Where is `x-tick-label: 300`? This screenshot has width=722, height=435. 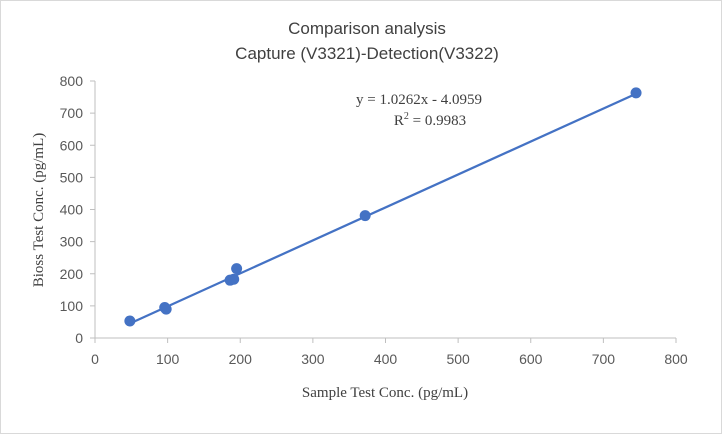
x-tick-label: 300 is located at coordinates (313, 359).